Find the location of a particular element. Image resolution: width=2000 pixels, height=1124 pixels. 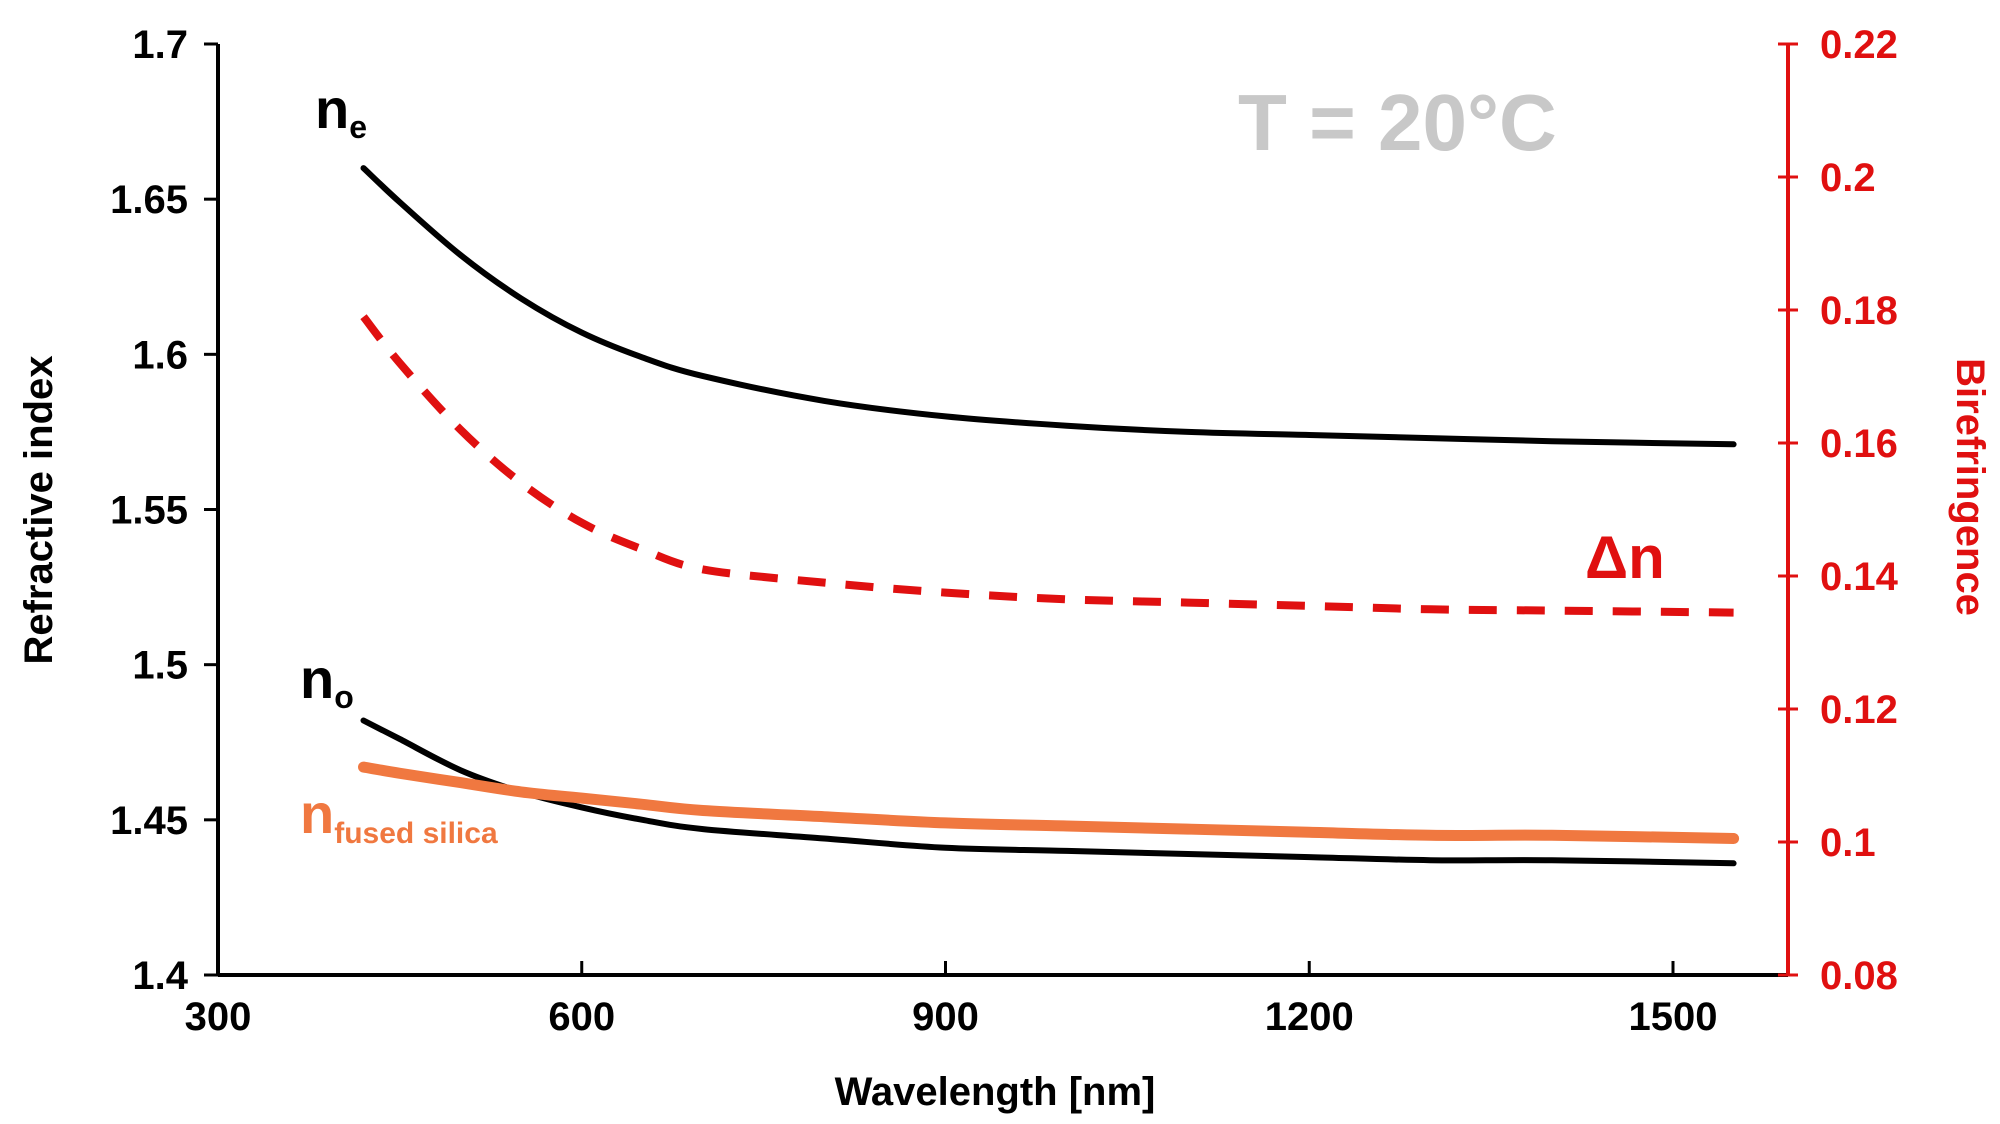

label-fs-main: n is located at coordinates (317, 813).